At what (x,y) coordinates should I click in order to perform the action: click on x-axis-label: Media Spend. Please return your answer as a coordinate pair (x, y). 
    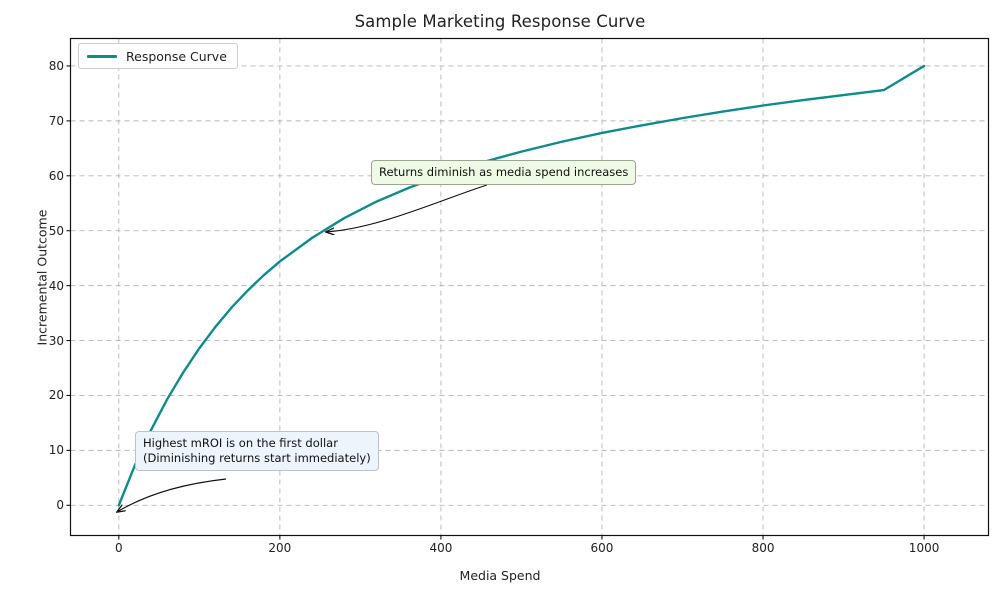
    Looking at the image, I should click on (500, 575).